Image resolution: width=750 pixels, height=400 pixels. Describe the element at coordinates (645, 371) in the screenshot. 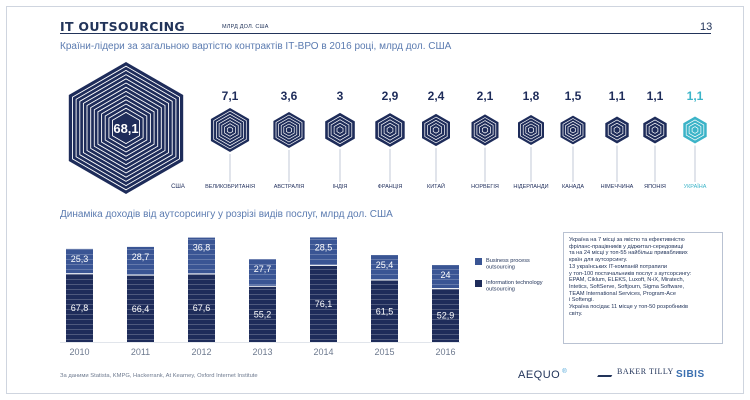

I see `baker-tilly-logo-text: BAKER TILLY` at that location.